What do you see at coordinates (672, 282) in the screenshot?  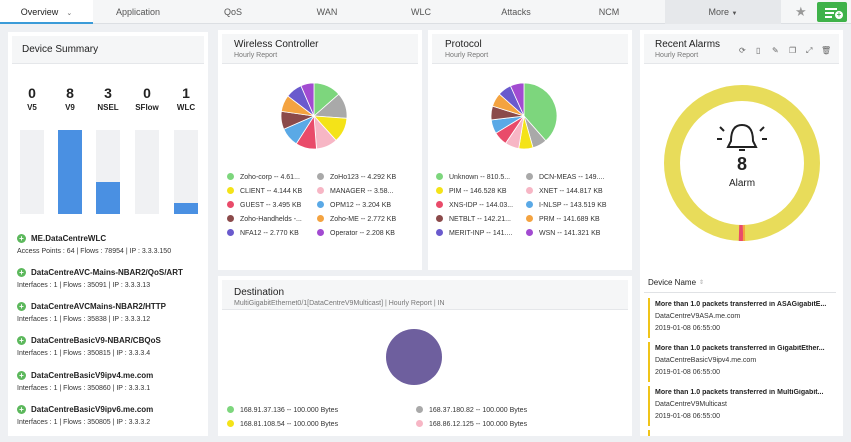 I see `device-name-column-header: Device Name` at bounding box center [672, 282].